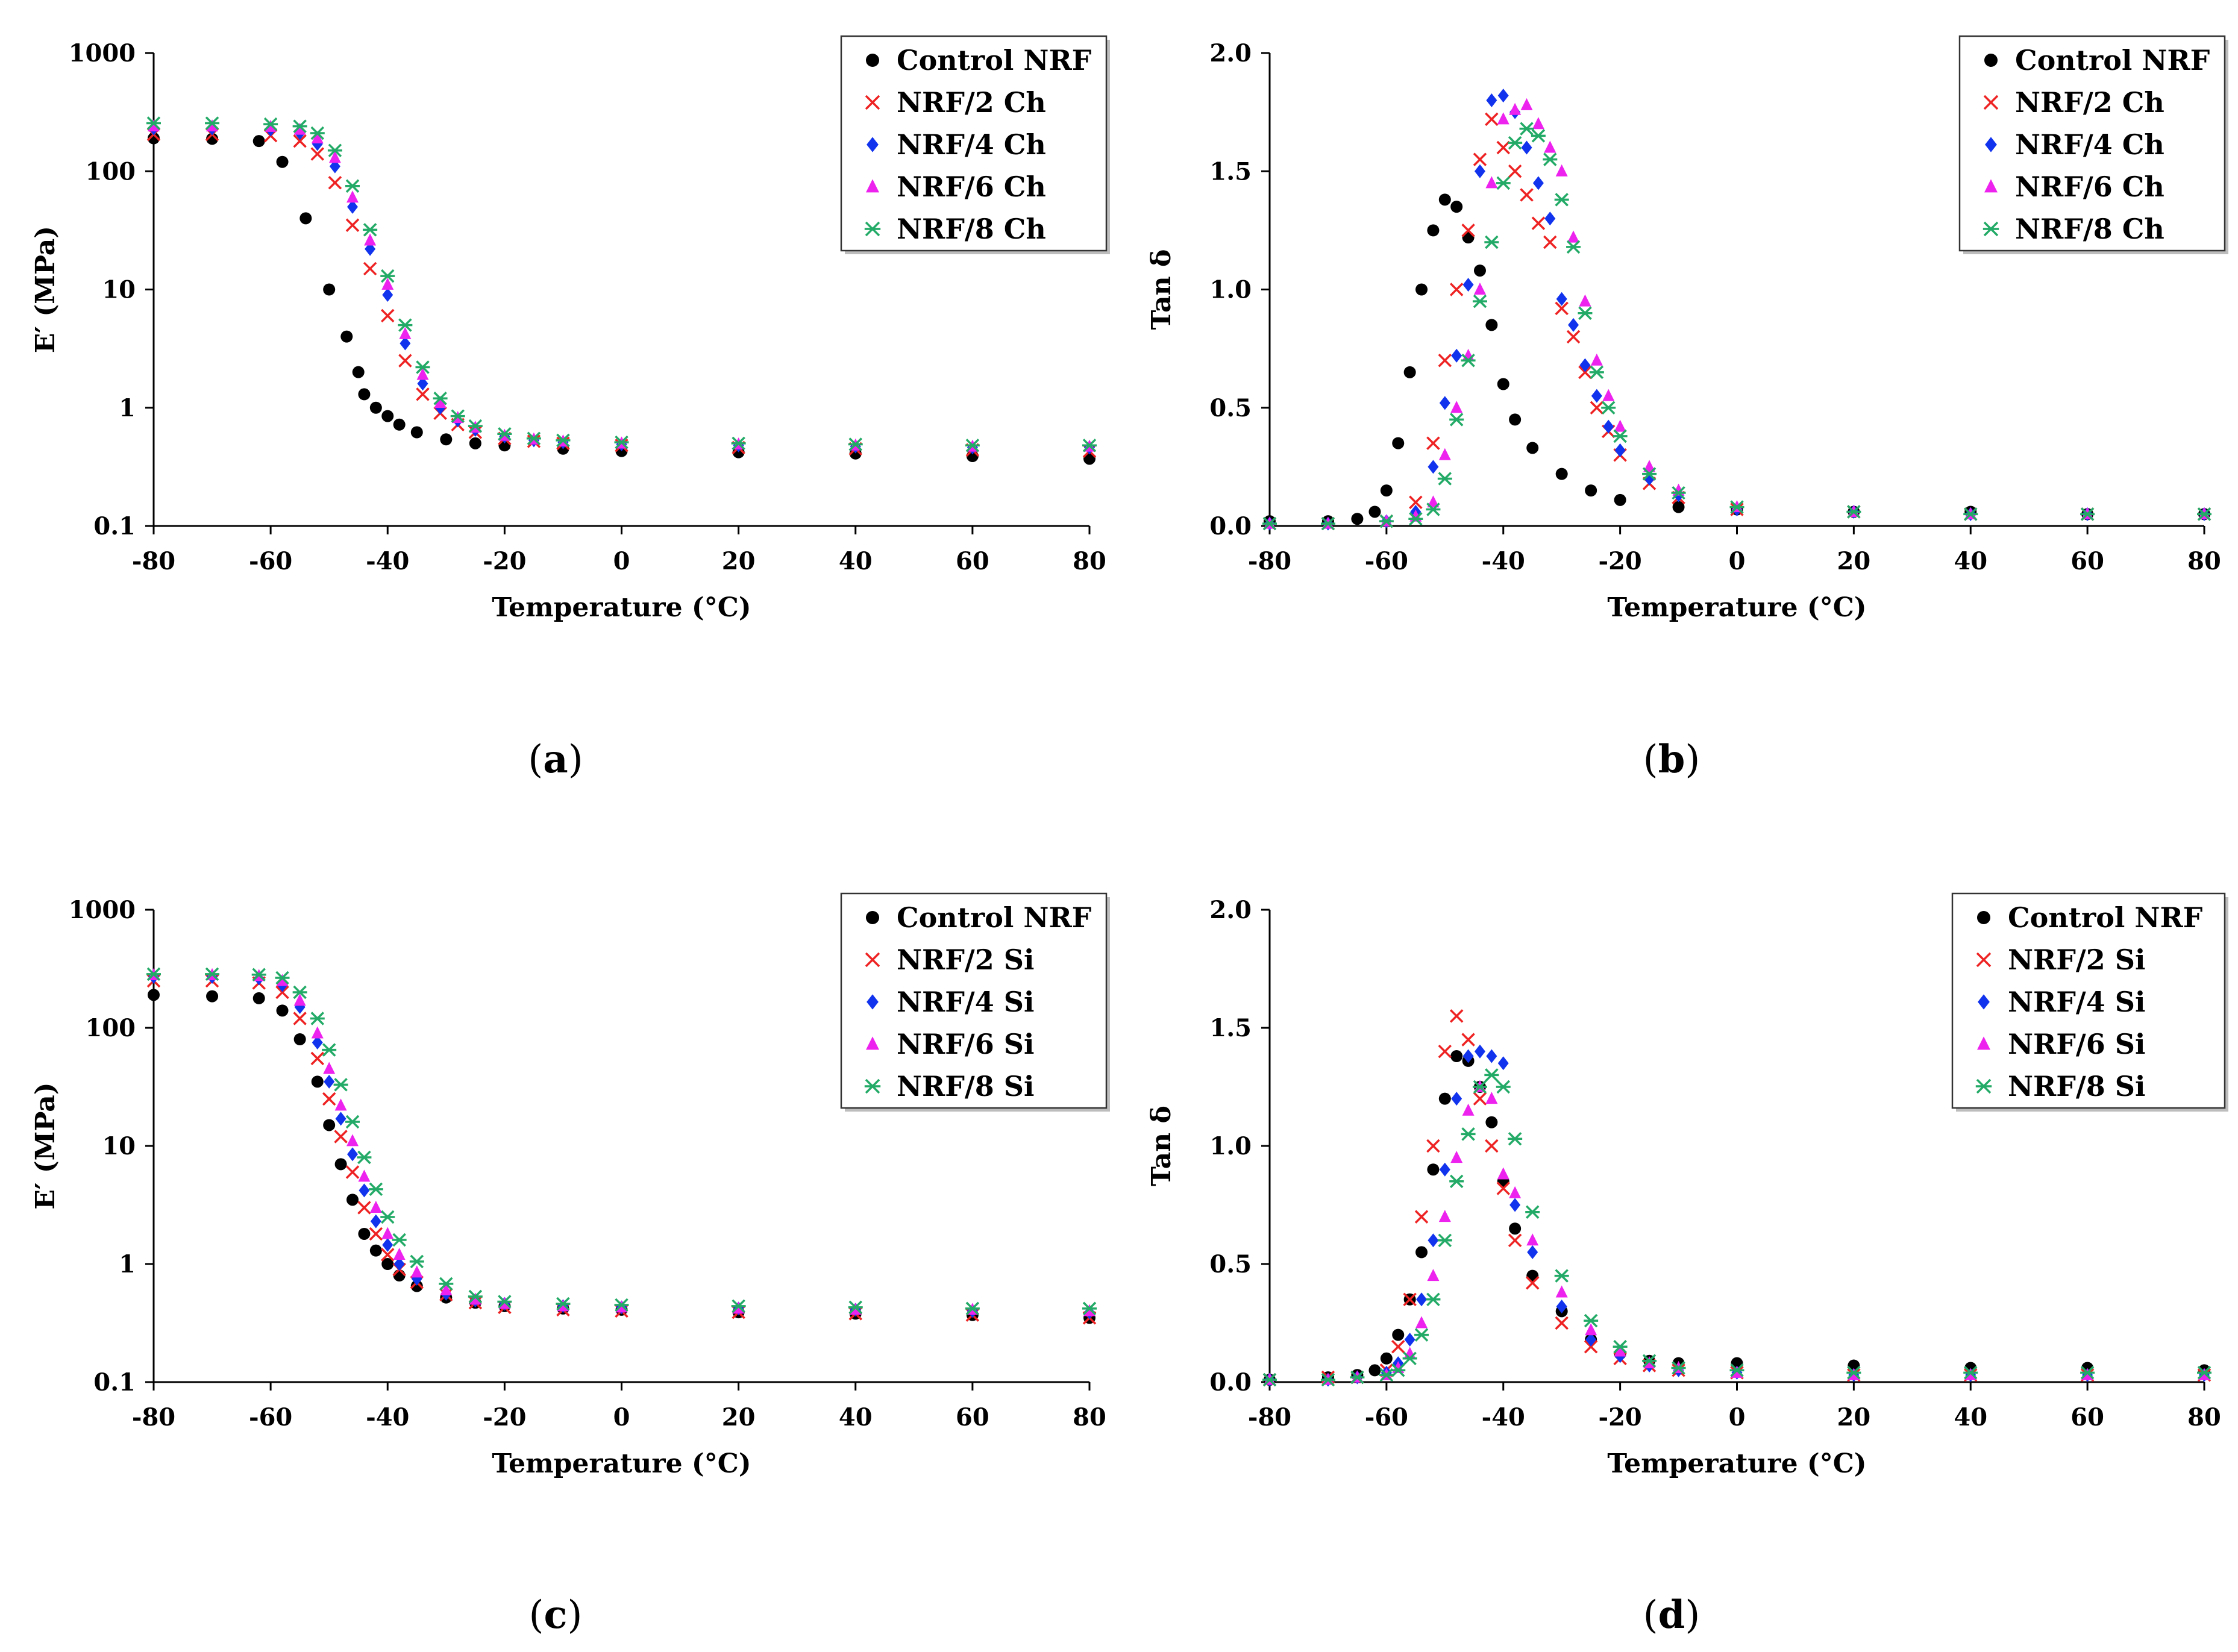  Describe the element at coordinates (127, 408) in the screenshot. I see `y-tick-label: 1` at that location.